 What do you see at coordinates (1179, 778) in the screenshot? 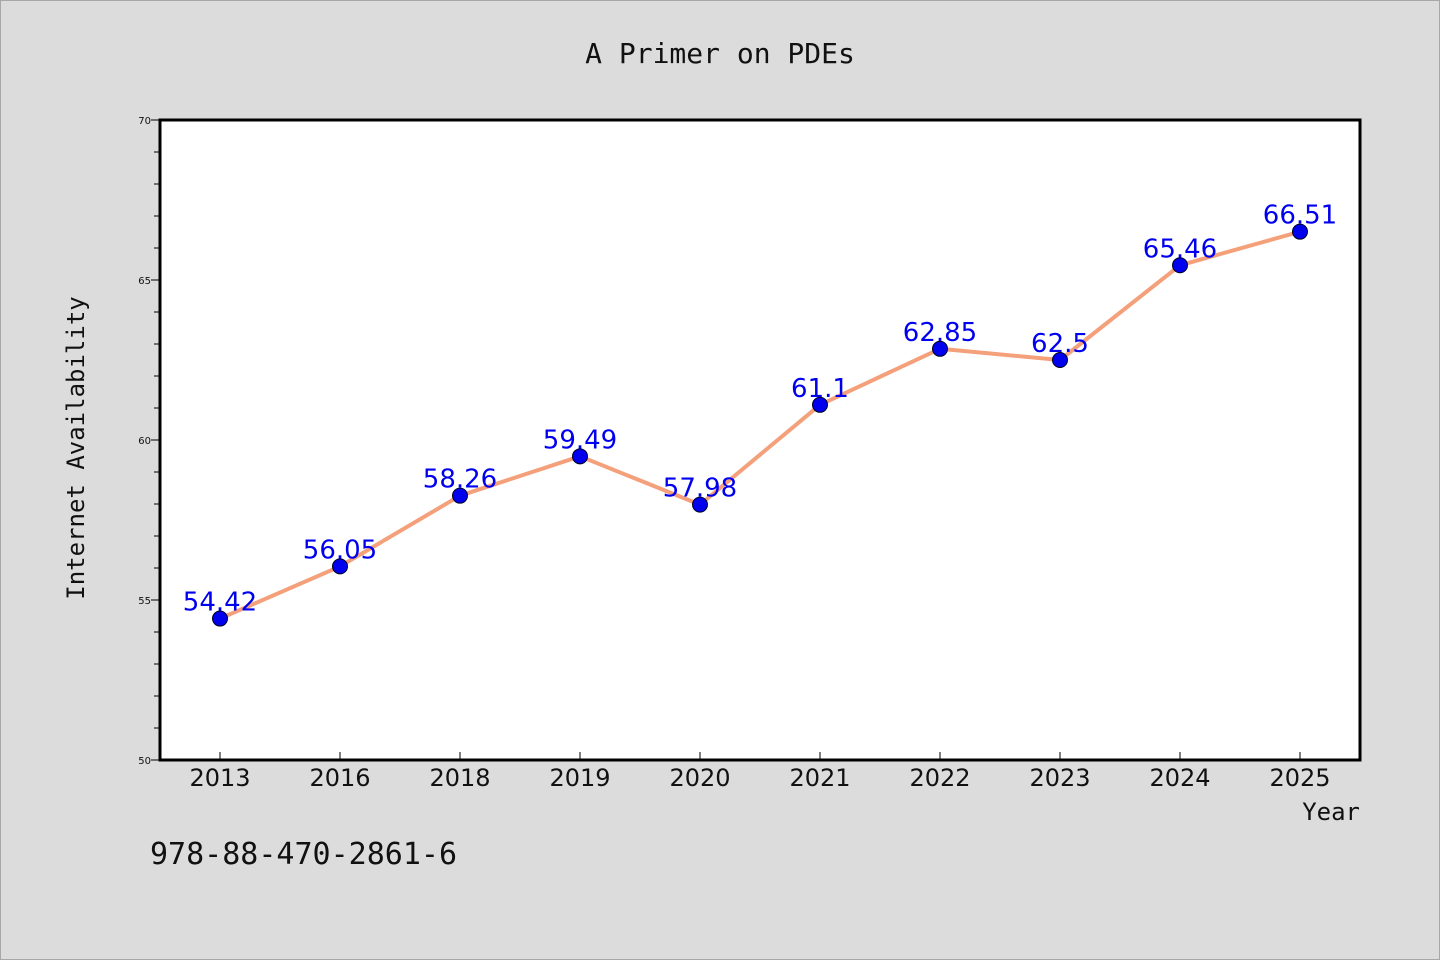
I see `x-tick-label: 2024` at bounding box center [1179, 778].